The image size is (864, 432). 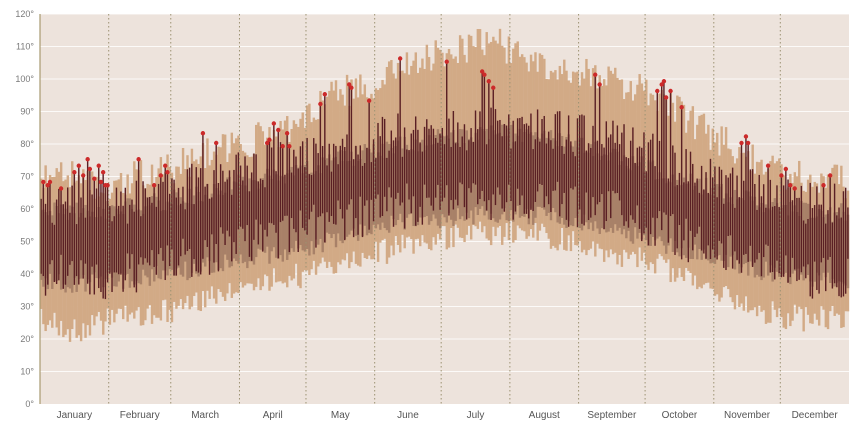 What do you see at coordinates (29, 404) in the screenshot?
I see `y-tick-label: 0°` at bounding box center [29, 404].